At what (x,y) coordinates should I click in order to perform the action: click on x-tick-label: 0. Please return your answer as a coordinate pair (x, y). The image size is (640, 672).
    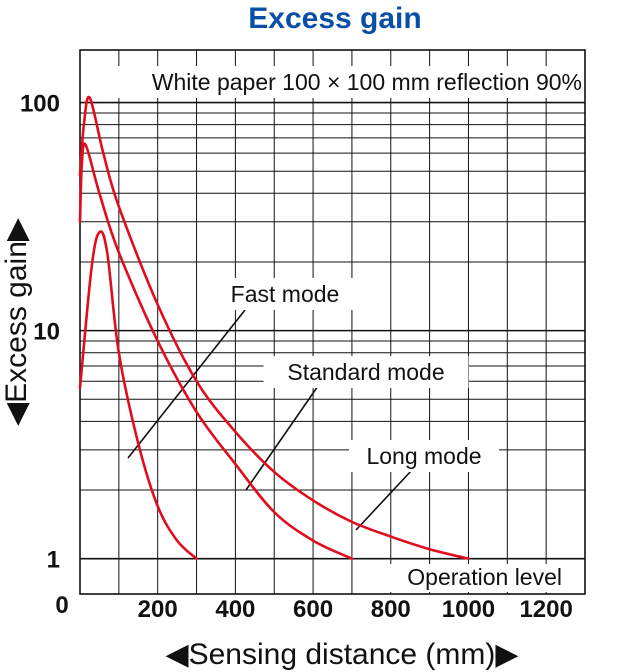
    Looking at the image, I should click on (61, 605).